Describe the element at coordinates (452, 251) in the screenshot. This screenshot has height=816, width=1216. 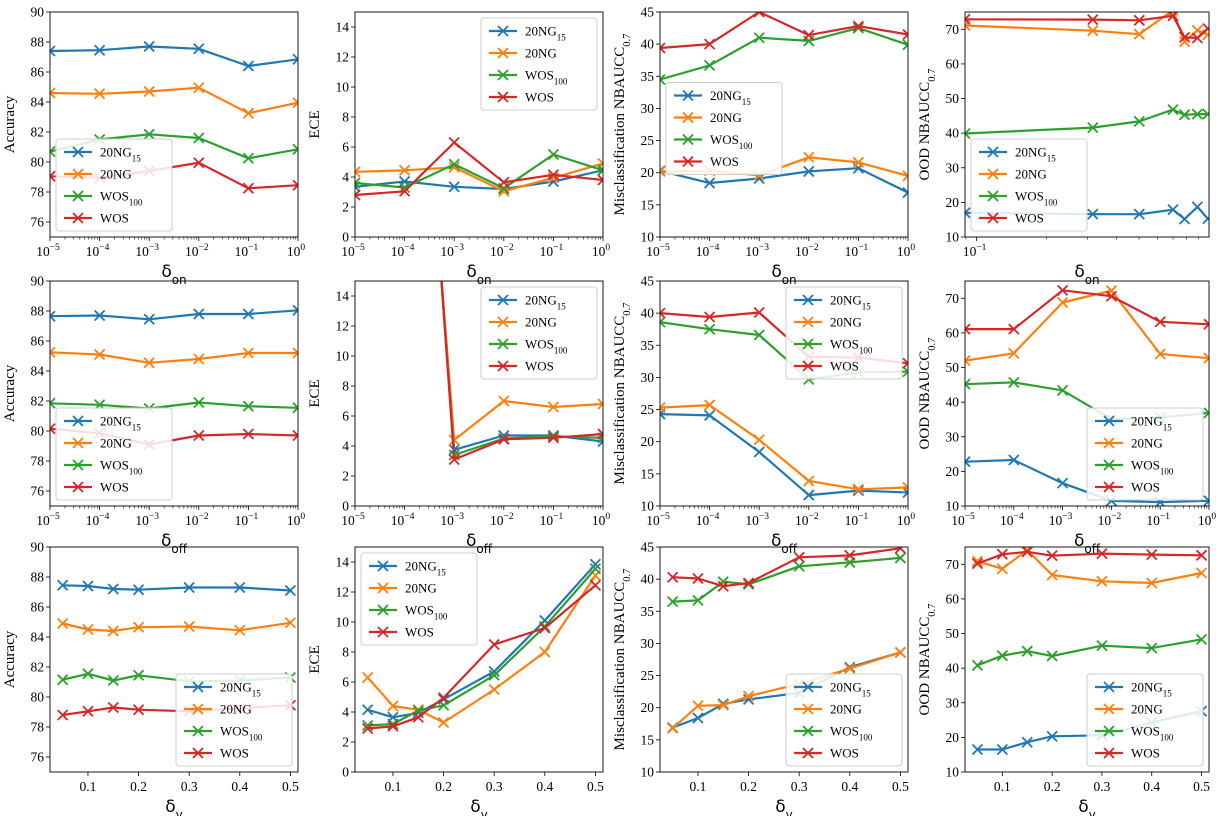
I see `x-tick-label: 10⁻³` at that location.